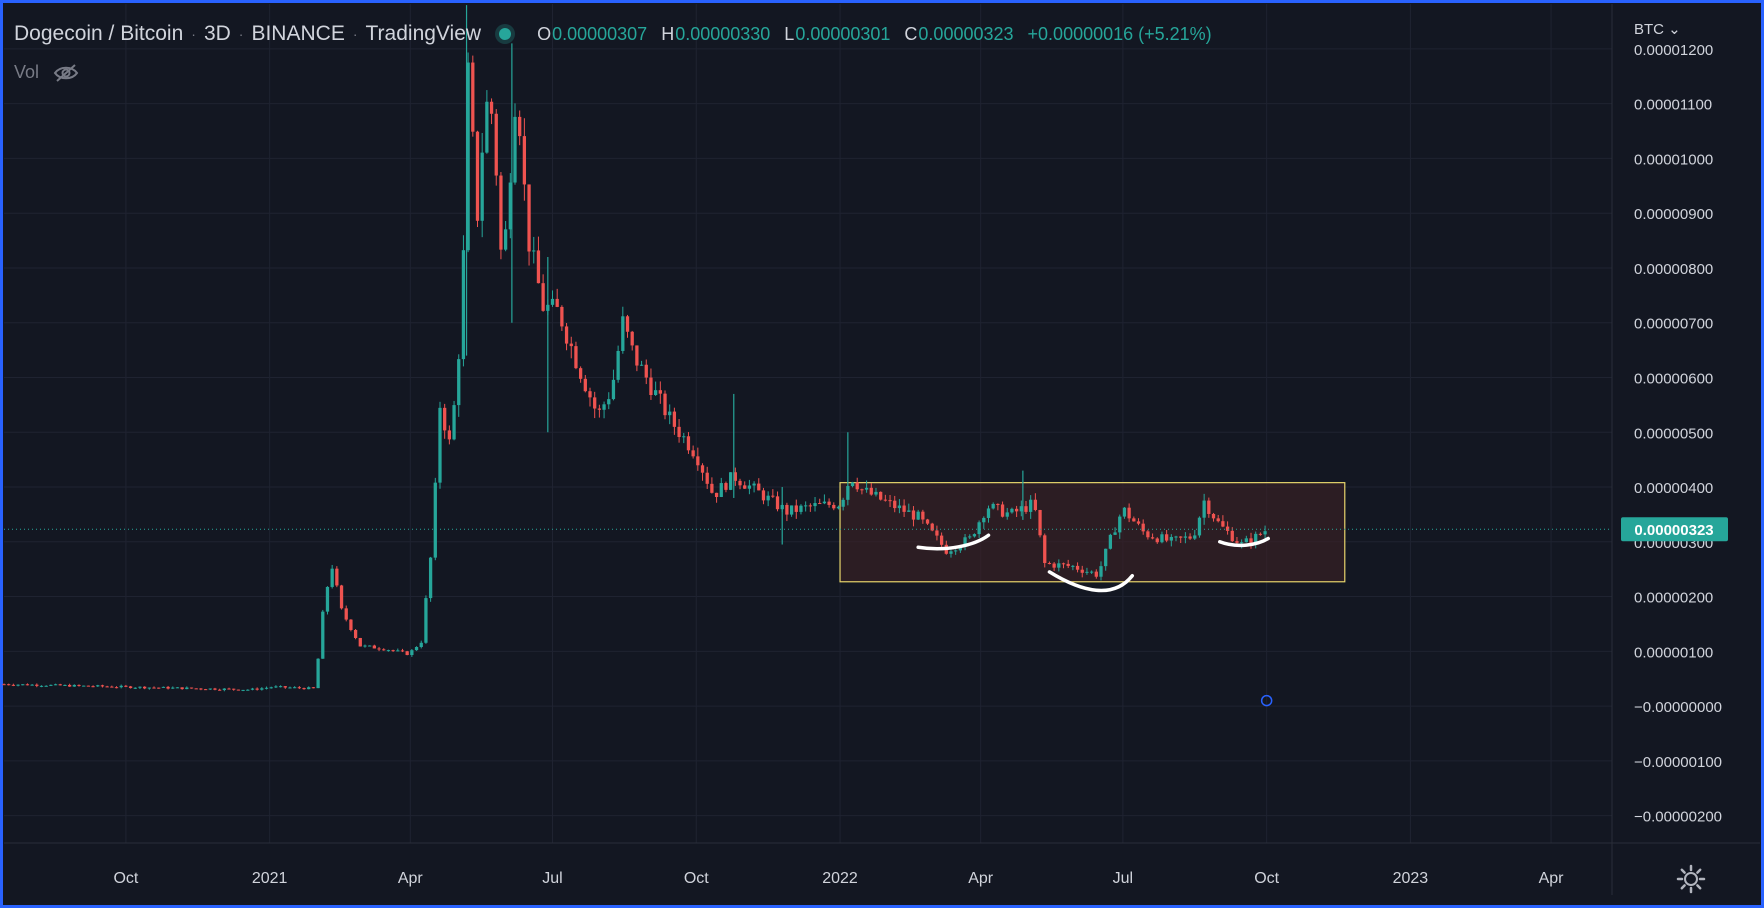  Describe the element at coordinates (1119, 33) in the screenshot. I see `ohlc-change: +0.00000016 (+5.21%)` at that location.